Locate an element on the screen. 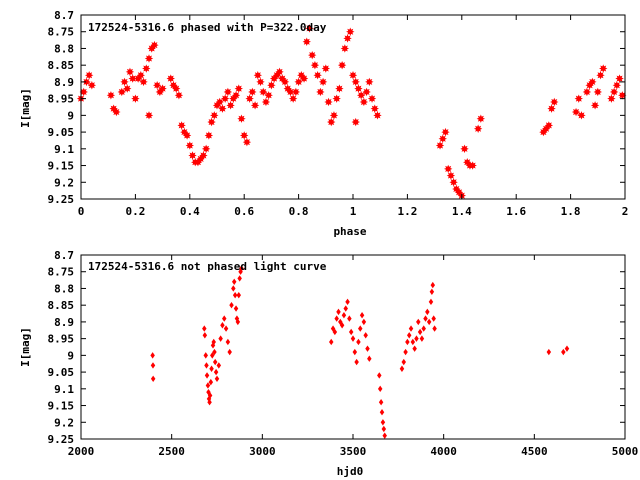 The height and width of the screenshot is (480, 640). y-tick-label: 9.25 is located at coordinates (61, 199).